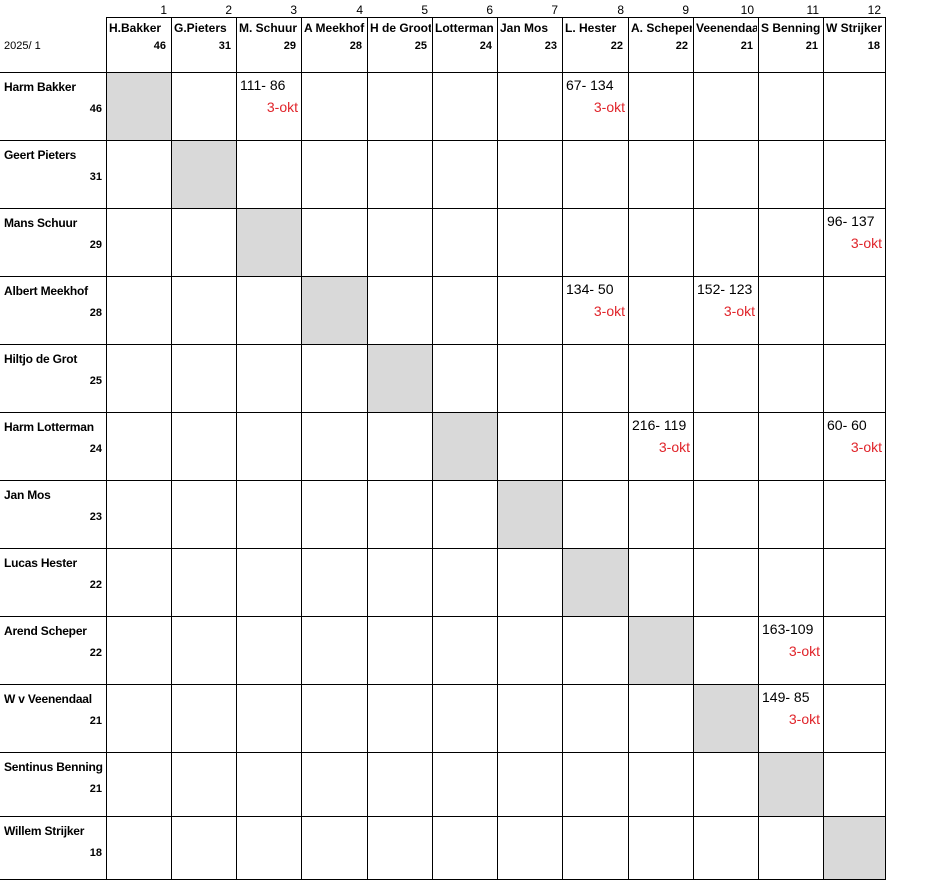 The image size is (945, 881). Describe the element at coordinates (788, 629) in the screenshot. I see `match-score: 163-109` at that location.